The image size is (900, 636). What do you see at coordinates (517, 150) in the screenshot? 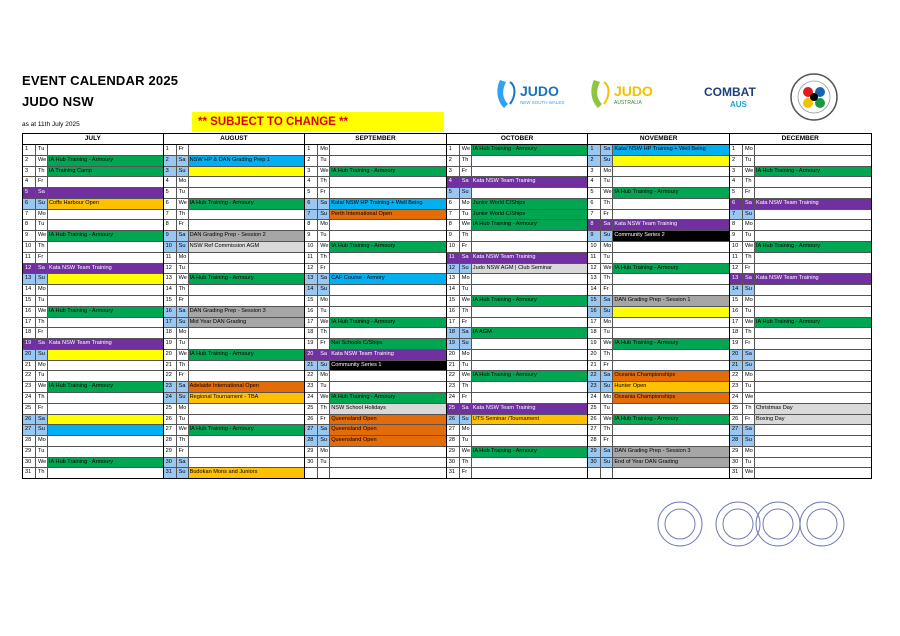
I see `calendar-day-row: 1 We IA Hub Training - Armoury` at bounding box center [517, 150].